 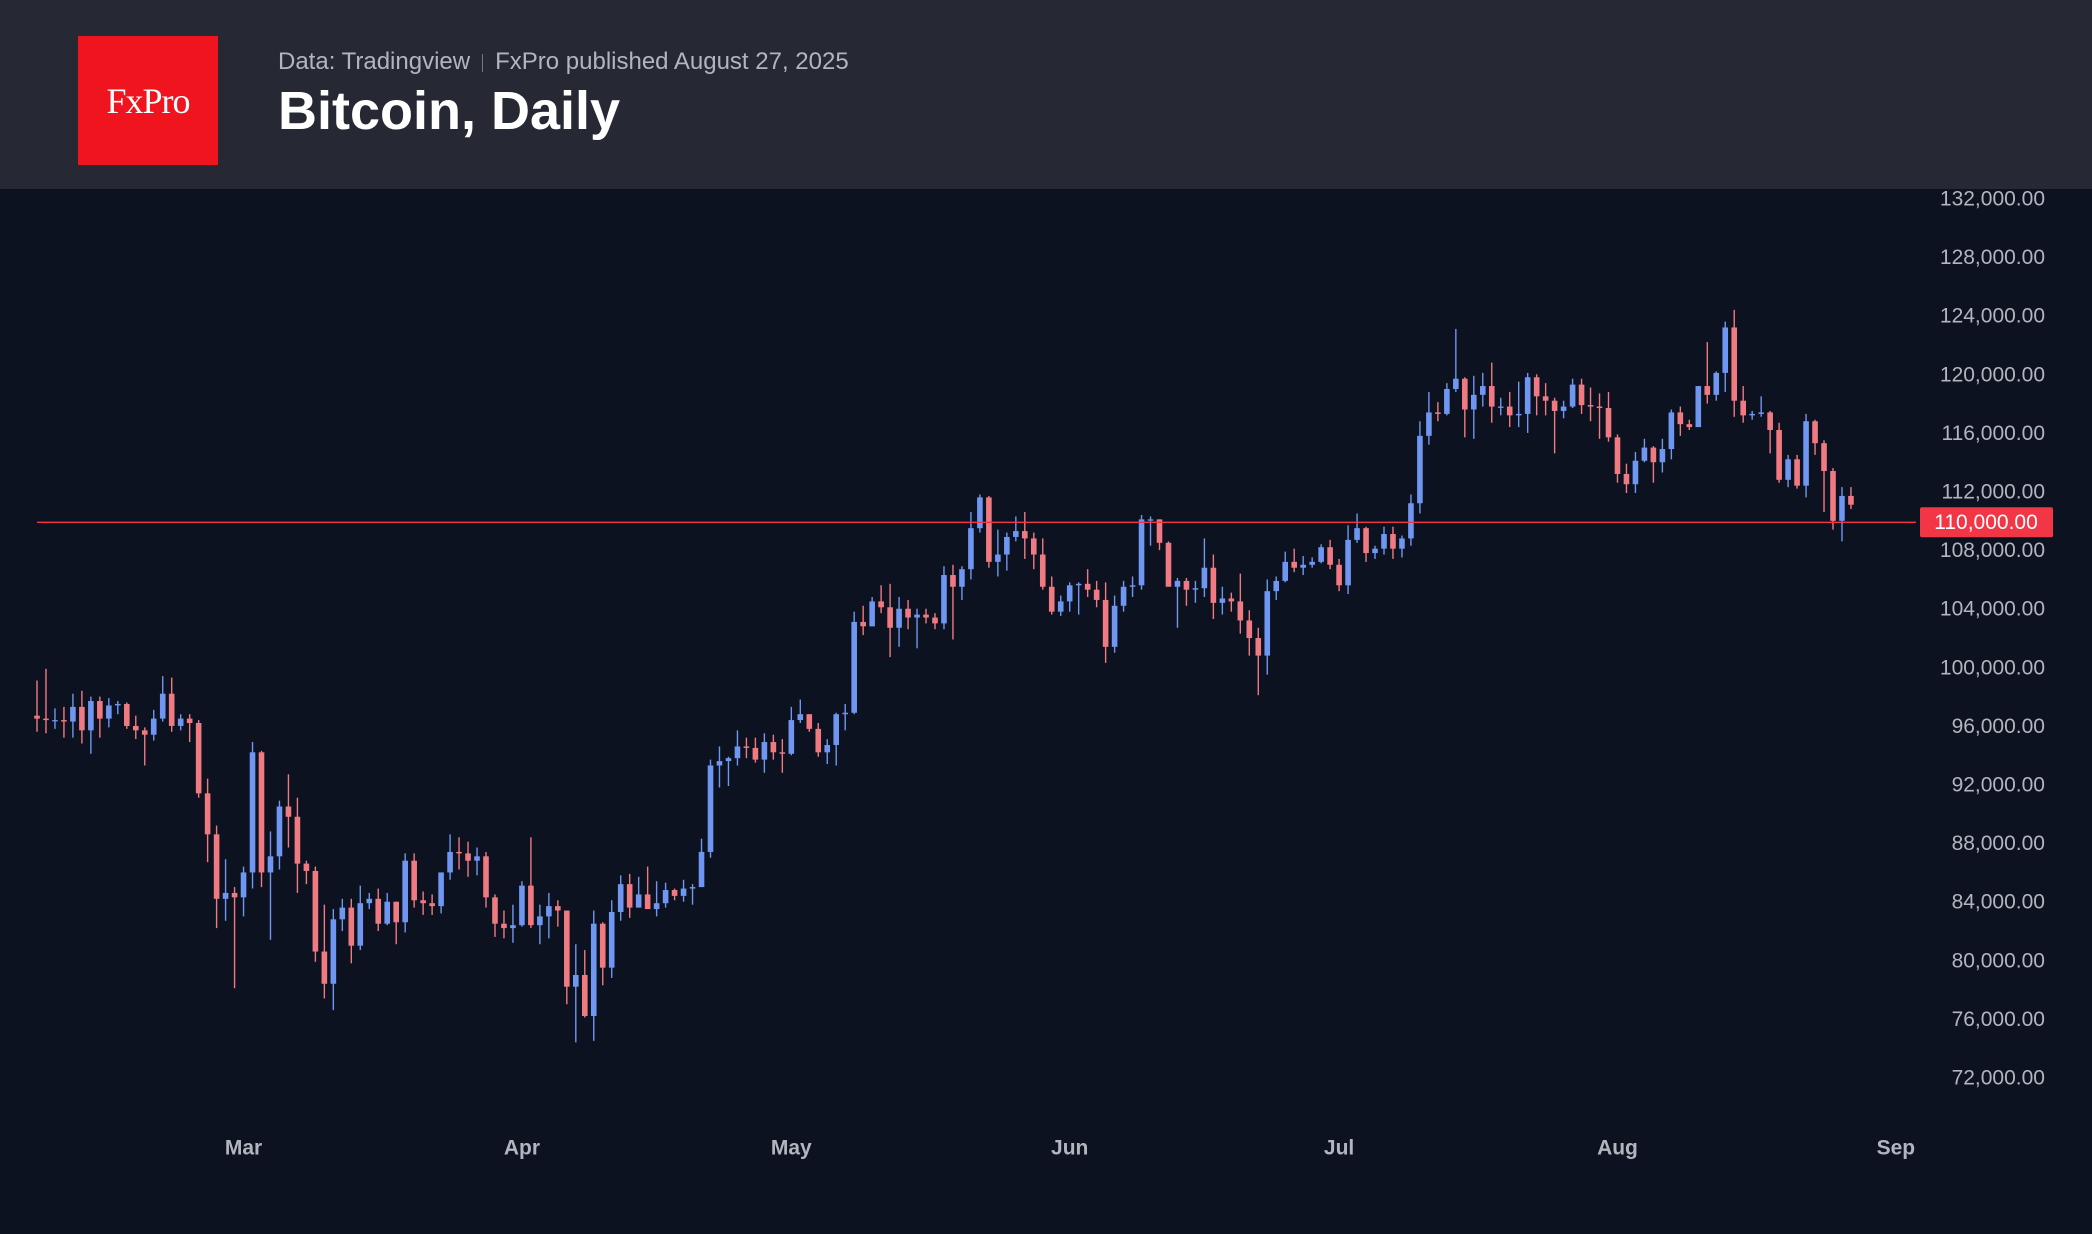 What do you see at coordinates (1069, 1148) in the screenshot?
I see `x-tick-label: Jun` at bounding box center [1069, 1148].